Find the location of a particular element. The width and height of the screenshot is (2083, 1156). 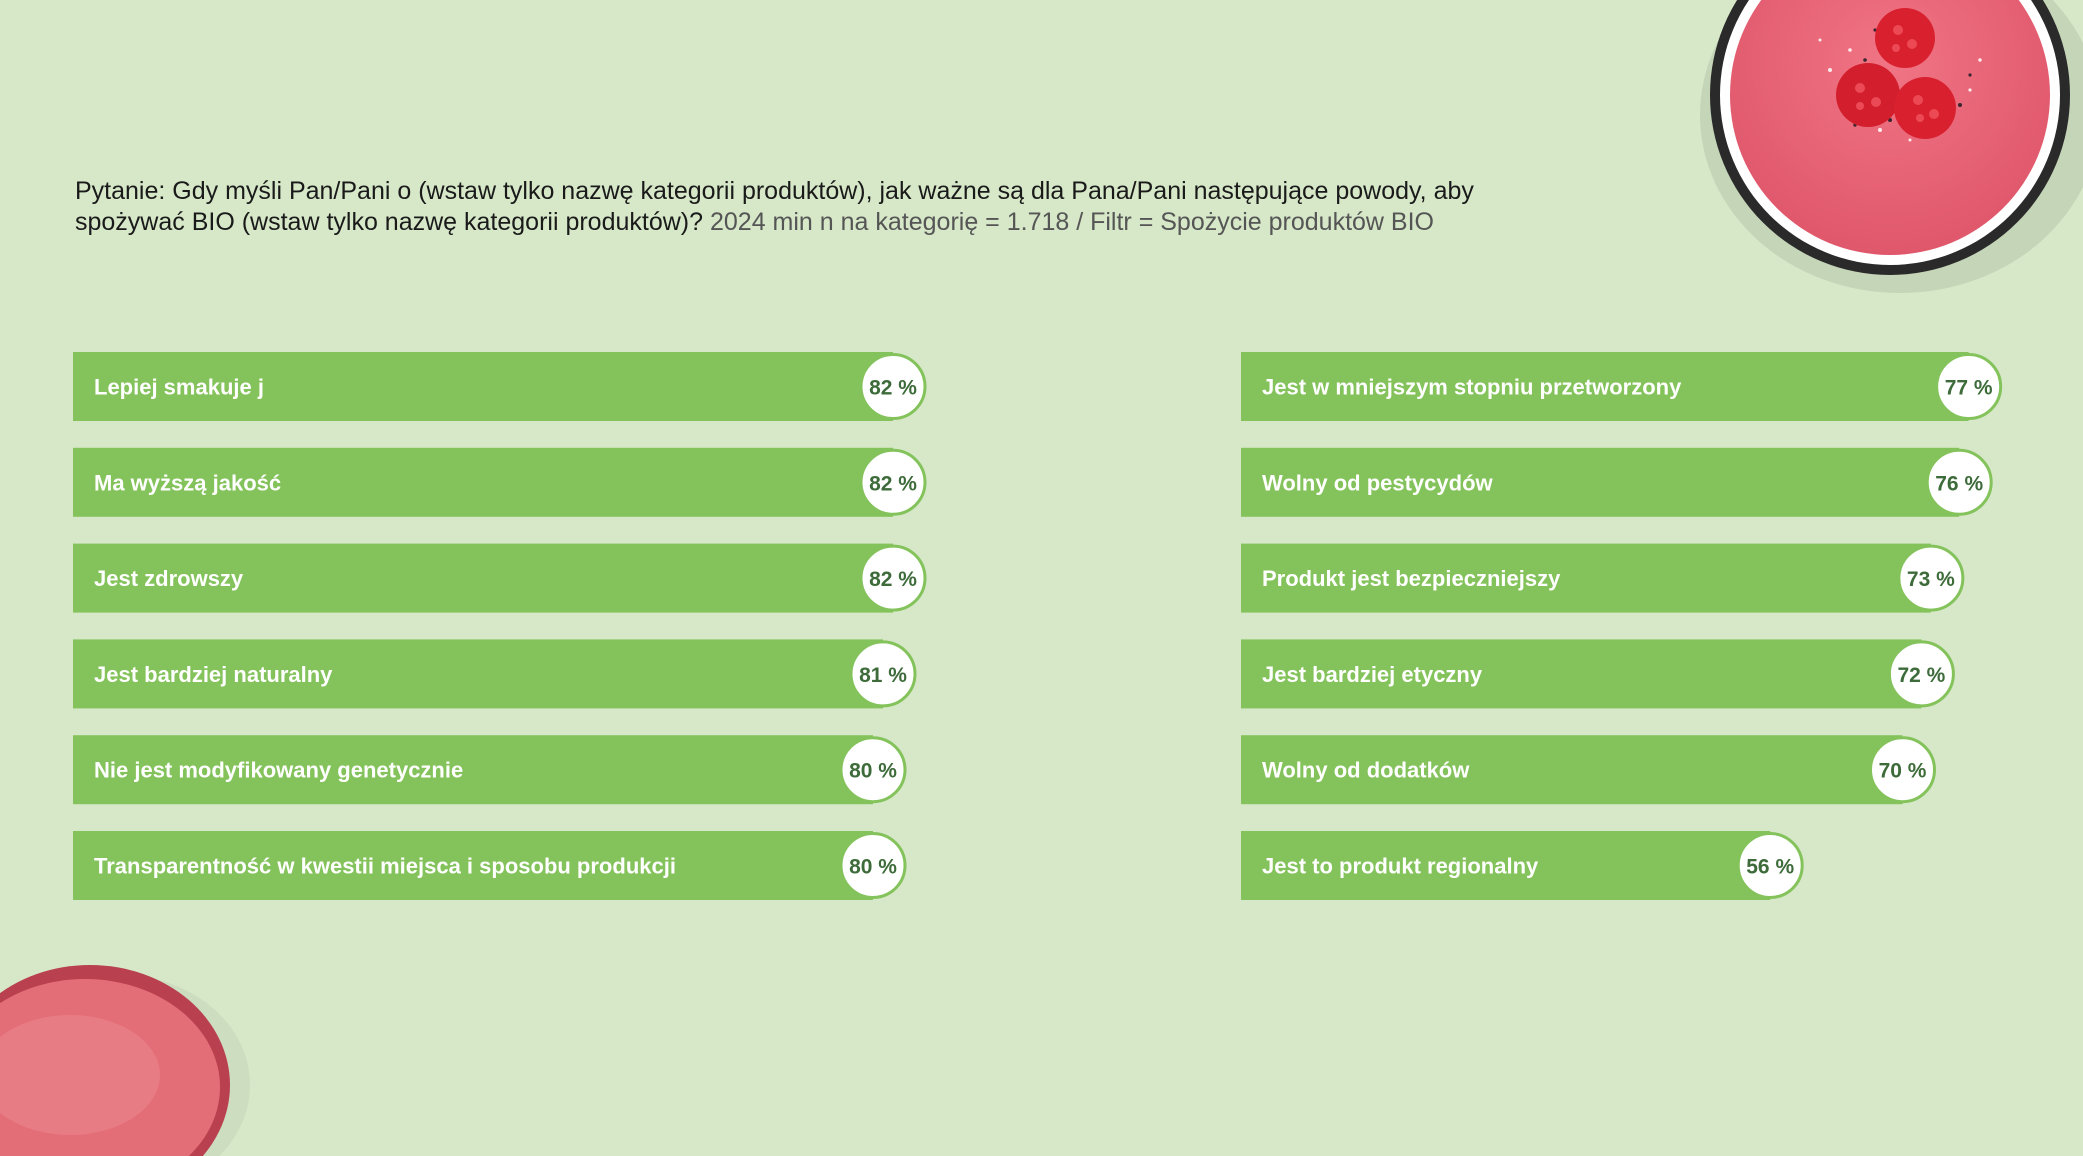

bar-row: Jest bardziej naturalny 81 % is located at coordinates (495, 674).